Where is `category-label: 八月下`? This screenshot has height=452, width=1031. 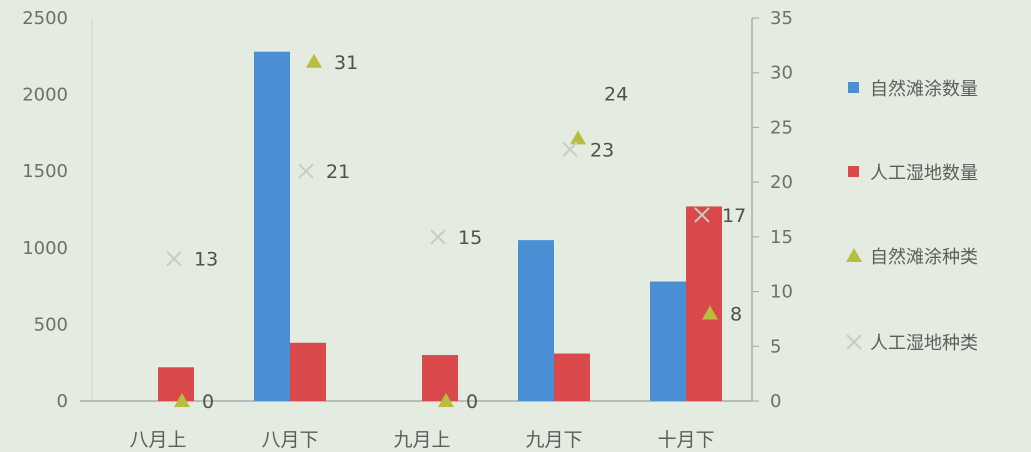 category-label: 八月下 is located at coordinates (289, 440).